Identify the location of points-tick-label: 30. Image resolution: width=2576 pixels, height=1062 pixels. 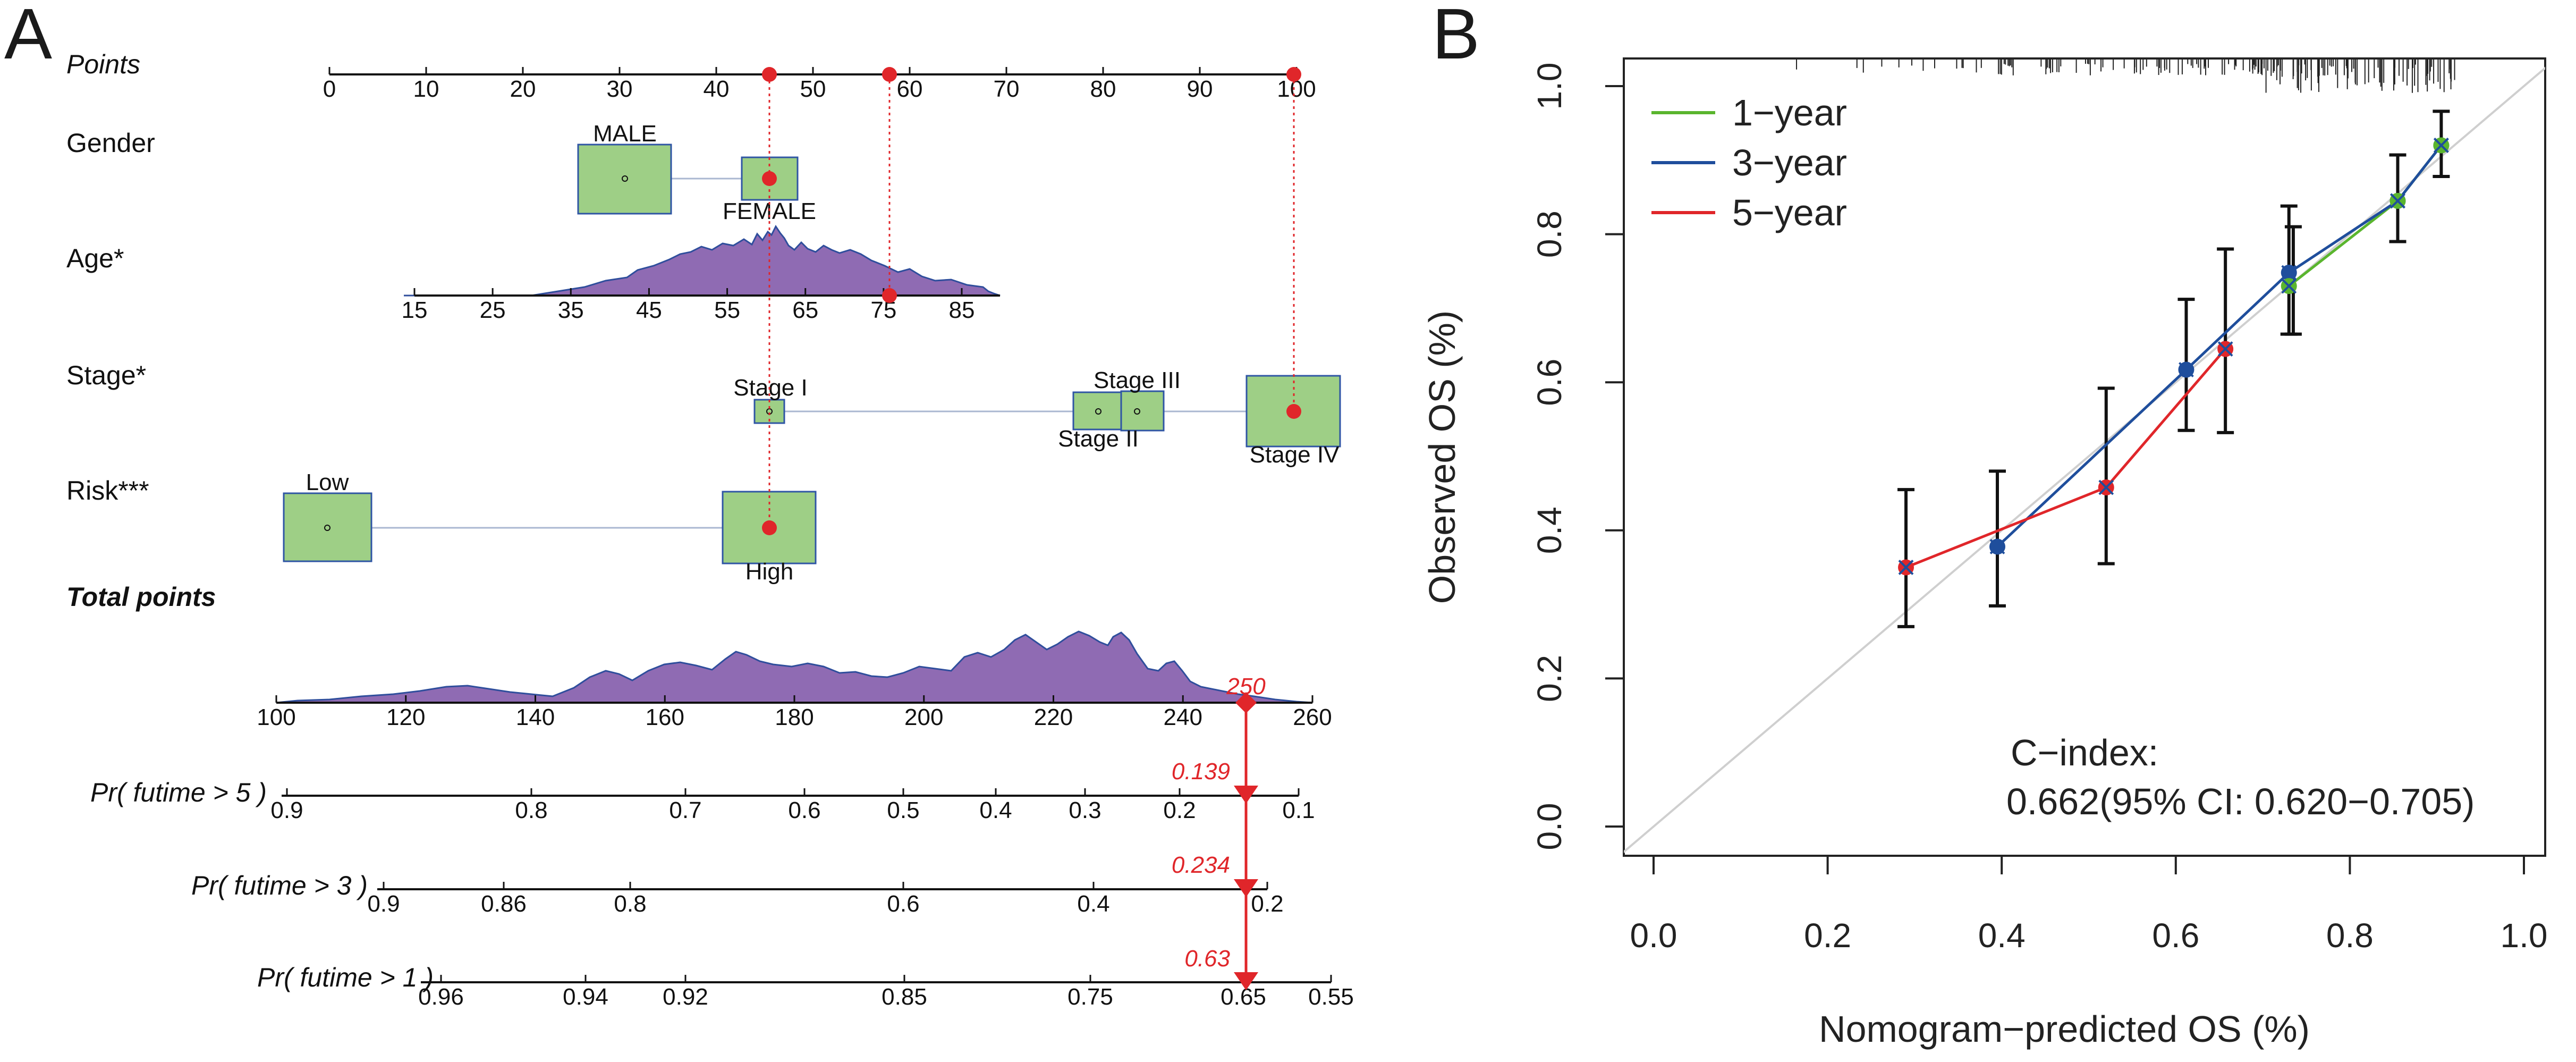
(620, 89).